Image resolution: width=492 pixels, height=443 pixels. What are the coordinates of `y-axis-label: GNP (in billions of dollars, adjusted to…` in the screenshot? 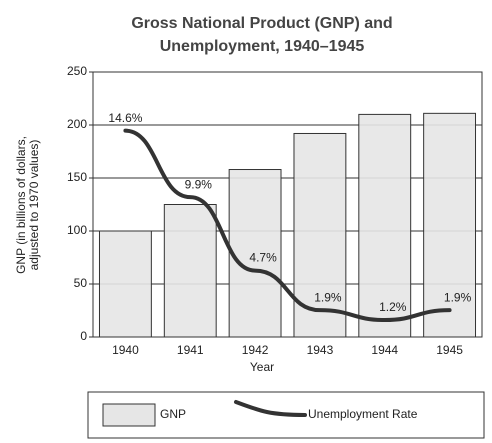 It's located at (27, 205).